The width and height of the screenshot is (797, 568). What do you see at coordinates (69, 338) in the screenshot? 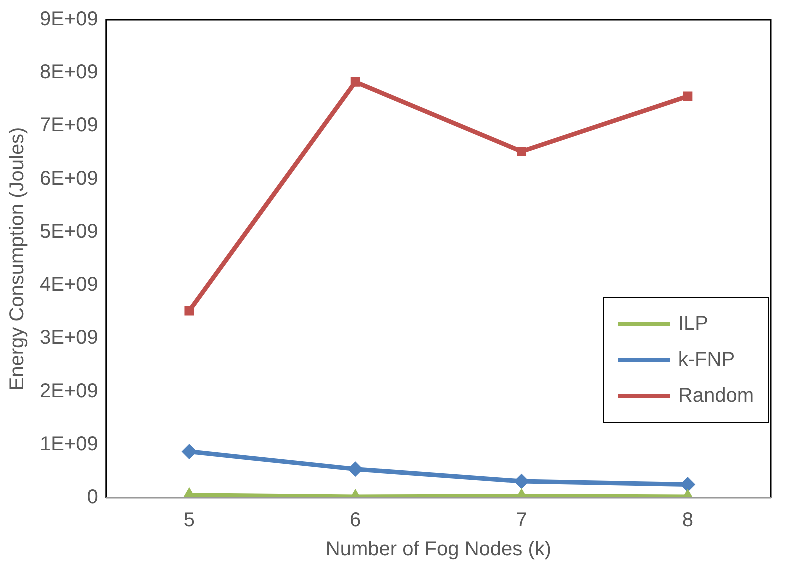
I see `y-tick-label: 3E+09` at bounding box center [69, 338].